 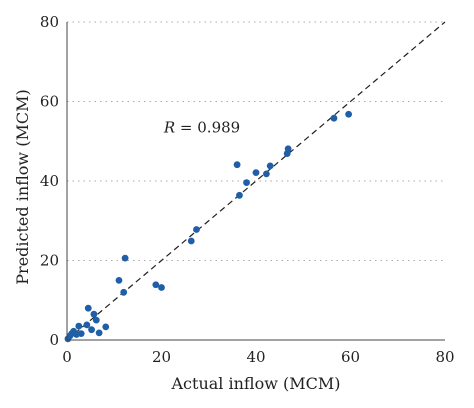 I want to click on y-tick-label: 0, so click(x=54, y=340).